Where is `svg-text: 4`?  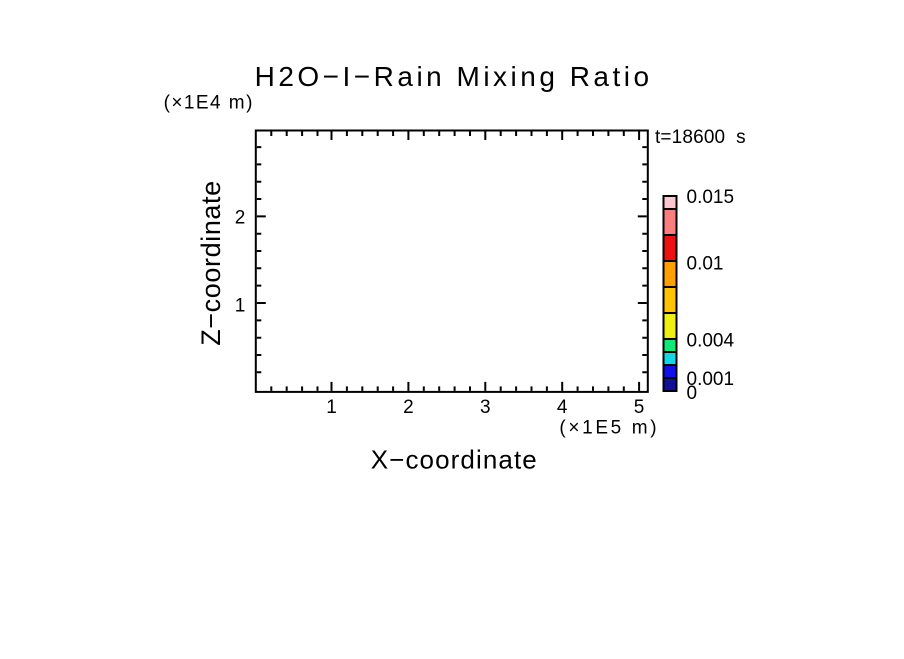 svg-text: 4 is located at coordinates (562, 407).